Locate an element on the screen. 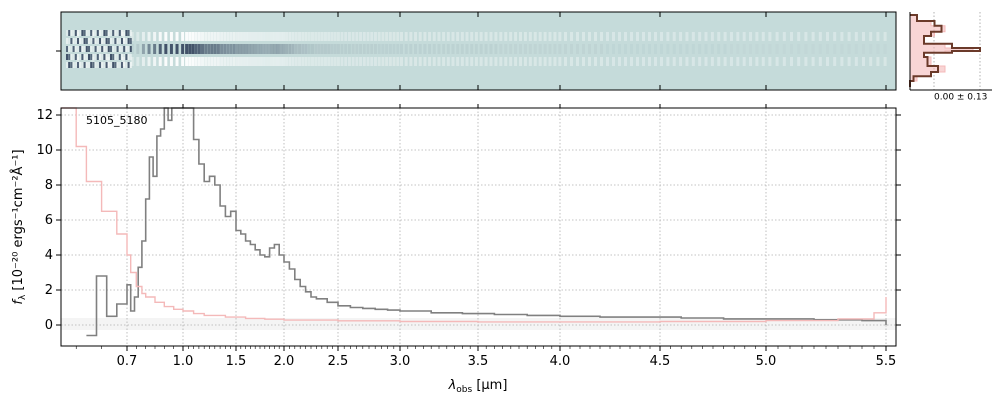  heatmap-cells is located at coordinates (476, 49).